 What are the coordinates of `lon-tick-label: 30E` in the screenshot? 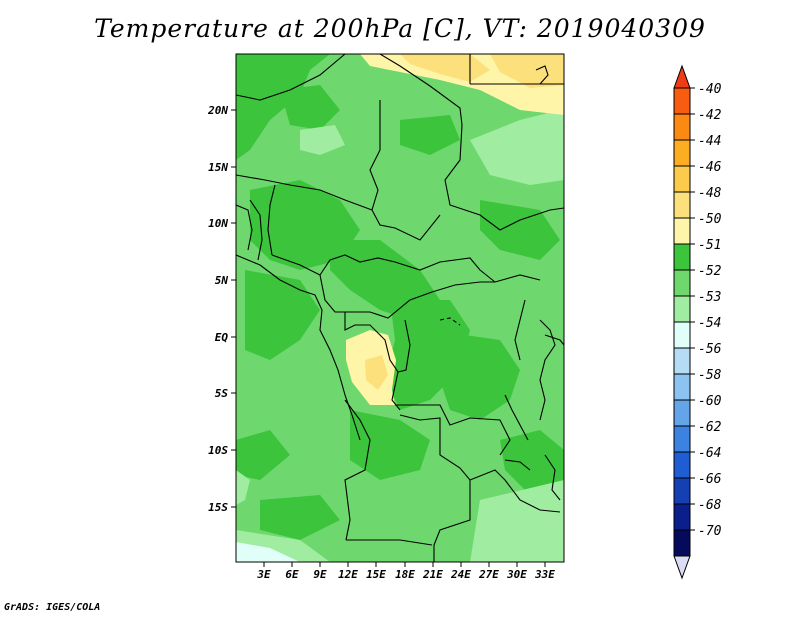 It's located at (516, 574).